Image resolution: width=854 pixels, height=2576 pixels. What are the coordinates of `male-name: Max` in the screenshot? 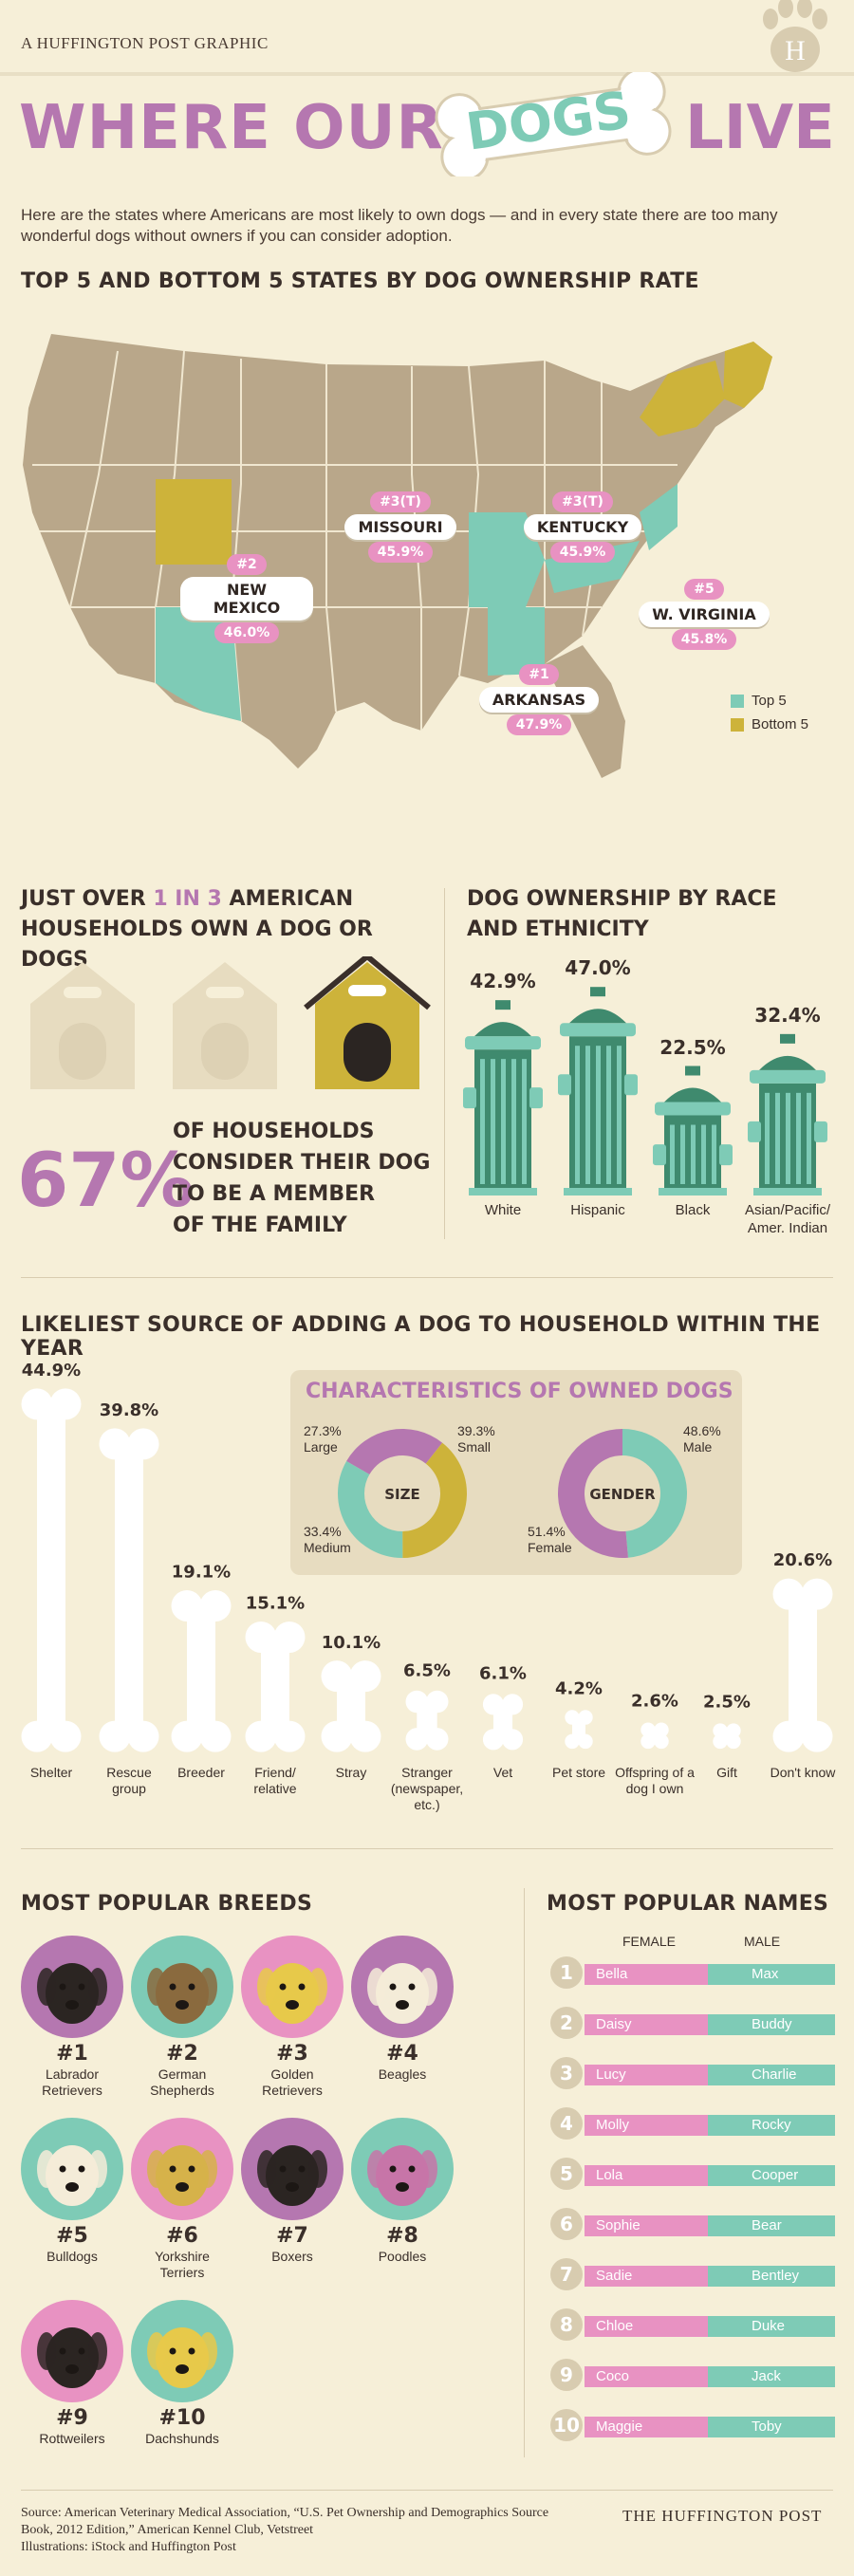 It's located at (771, 1974).